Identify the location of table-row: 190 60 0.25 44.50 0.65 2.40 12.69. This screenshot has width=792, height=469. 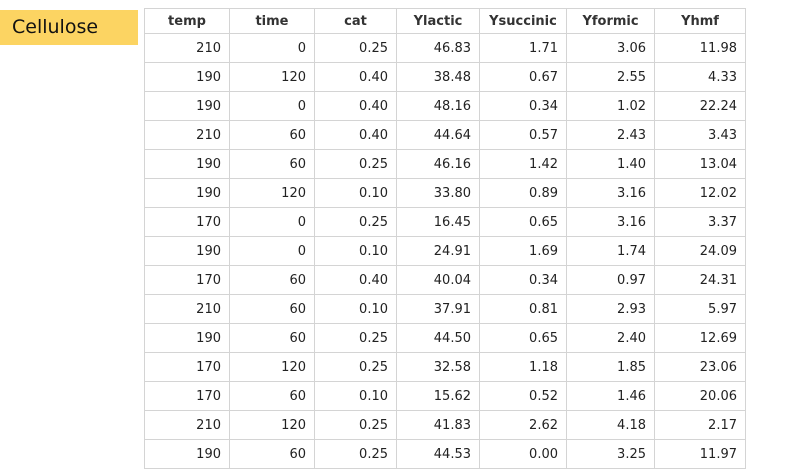
(445, 338).